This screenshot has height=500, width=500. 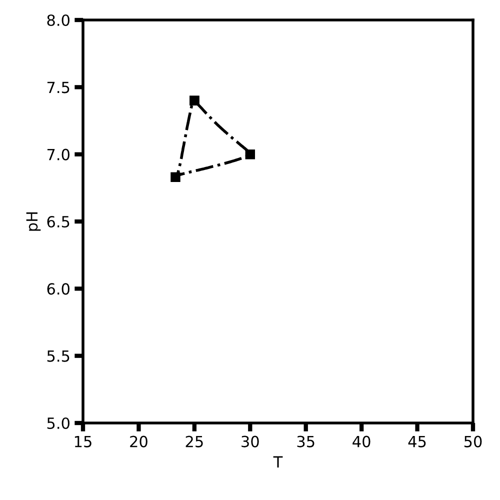 What do you see at coordinates (361, 442) in the screenshot?
I see `x-tick-label: 40` at bounding box center [361, 442].